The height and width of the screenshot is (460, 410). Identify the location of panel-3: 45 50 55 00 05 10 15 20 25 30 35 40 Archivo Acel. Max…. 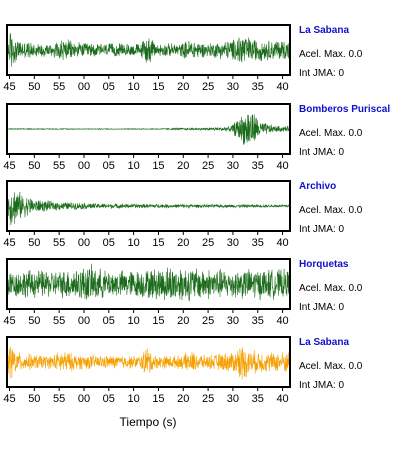
(183, 214).